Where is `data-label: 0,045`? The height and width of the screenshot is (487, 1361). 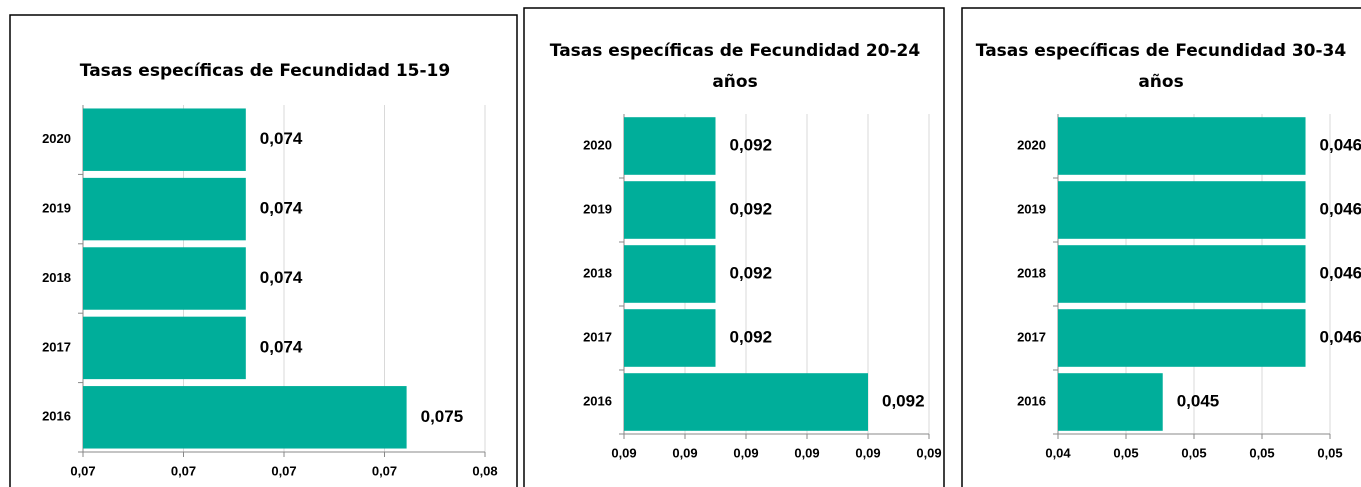 data-label: 0,045 is located at coordinates (1198, 400).